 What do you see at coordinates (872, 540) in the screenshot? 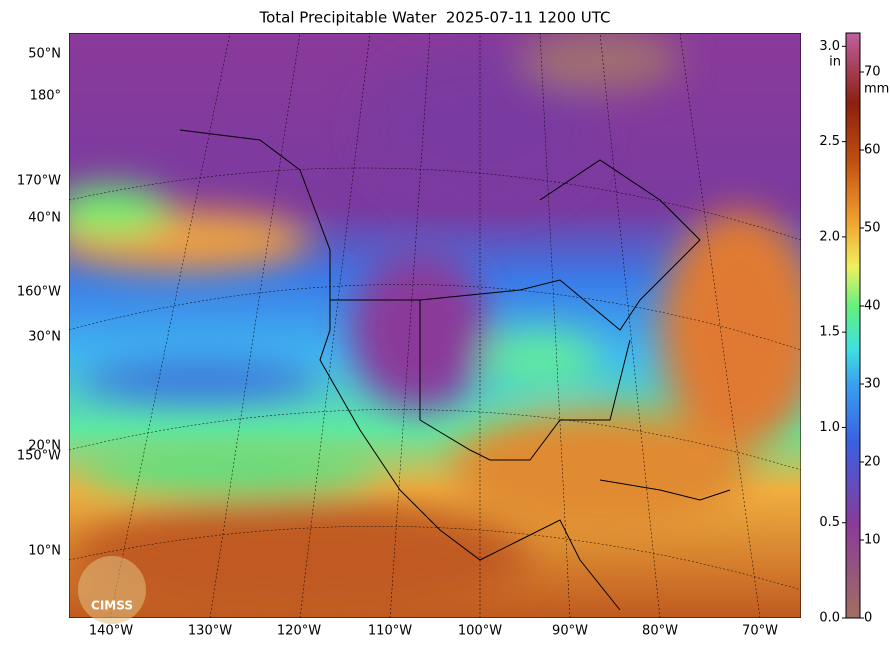
I see `colorbar-mm-label: 10` at bounding box center [872, 540].